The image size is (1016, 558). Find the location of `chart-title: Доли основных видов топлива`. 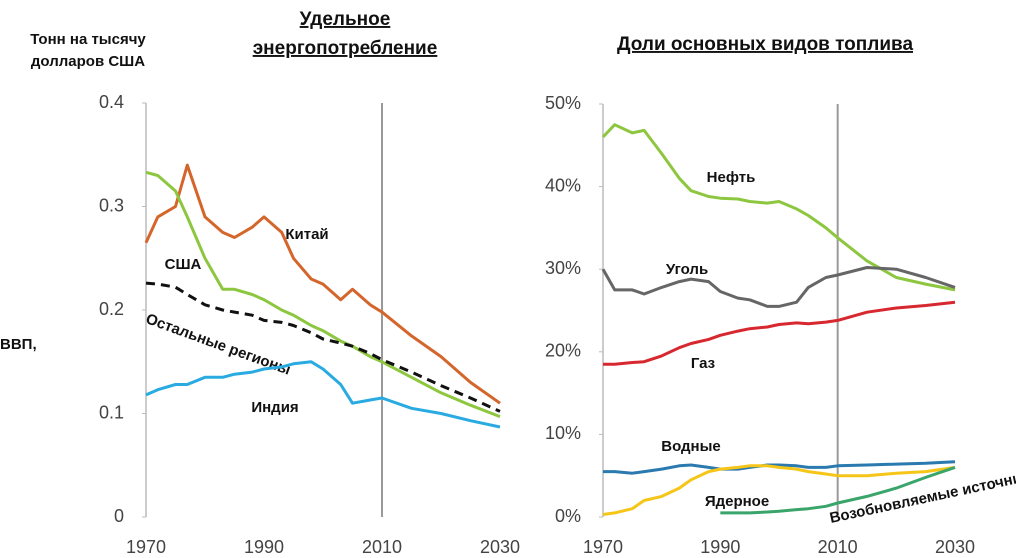

chart-title: Доли основных видов топлива is located at coordinates (765, 44).